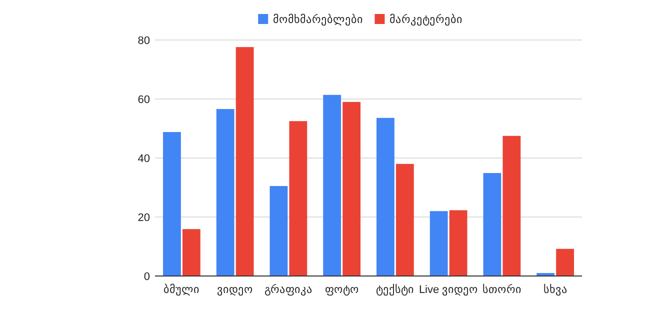 This screenshot has height=329, width=665. I want to click on x-tick-label: გრაფიკა, so click(288, 289).